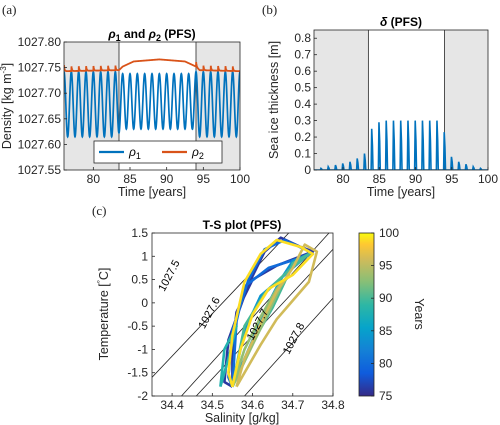  I want to click on chart-a-xlabel: Time [years], so click(152, 192).